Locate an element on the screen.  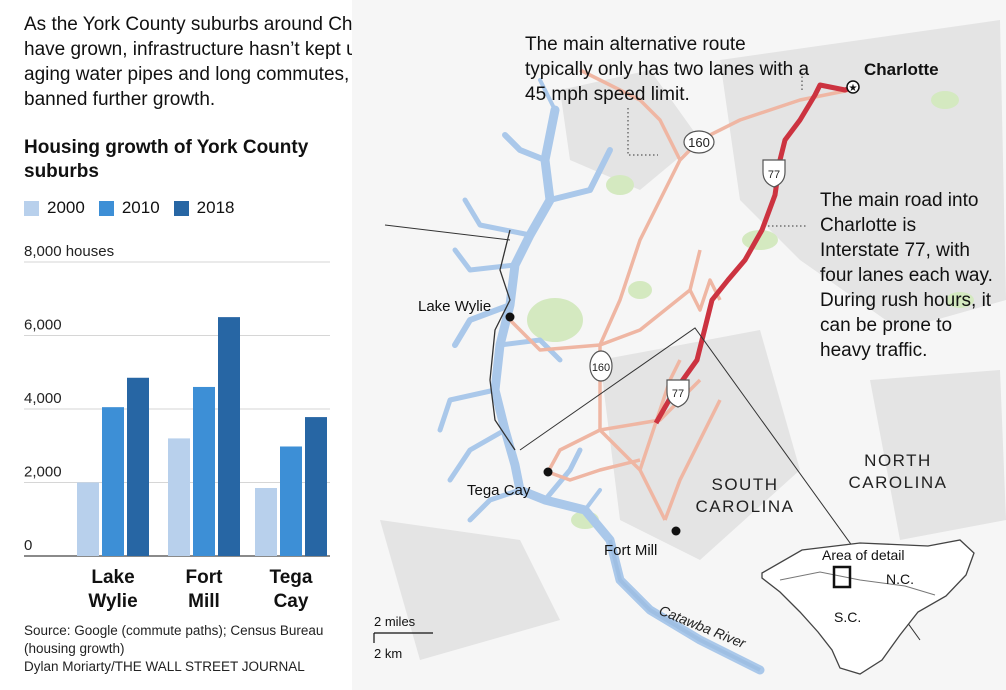
scale-bar: 2 miles 2 km is located at coordinates (403, 637).